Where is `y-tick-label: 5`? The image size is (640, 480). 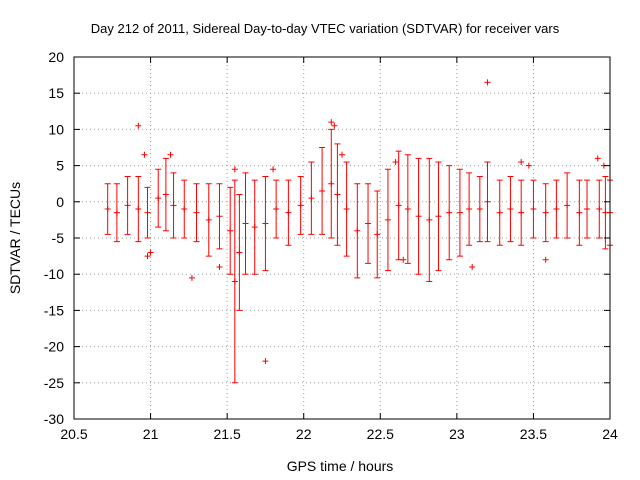
y-tick-label: 5 is located at coordinates (60, 166).